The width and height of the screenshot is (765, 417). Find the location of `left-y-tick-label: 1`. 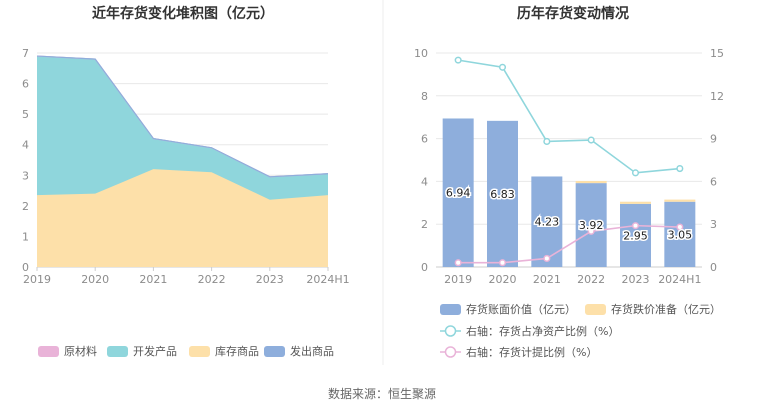

left-y-tick-label: 1 is located at coordinates (25, 236).